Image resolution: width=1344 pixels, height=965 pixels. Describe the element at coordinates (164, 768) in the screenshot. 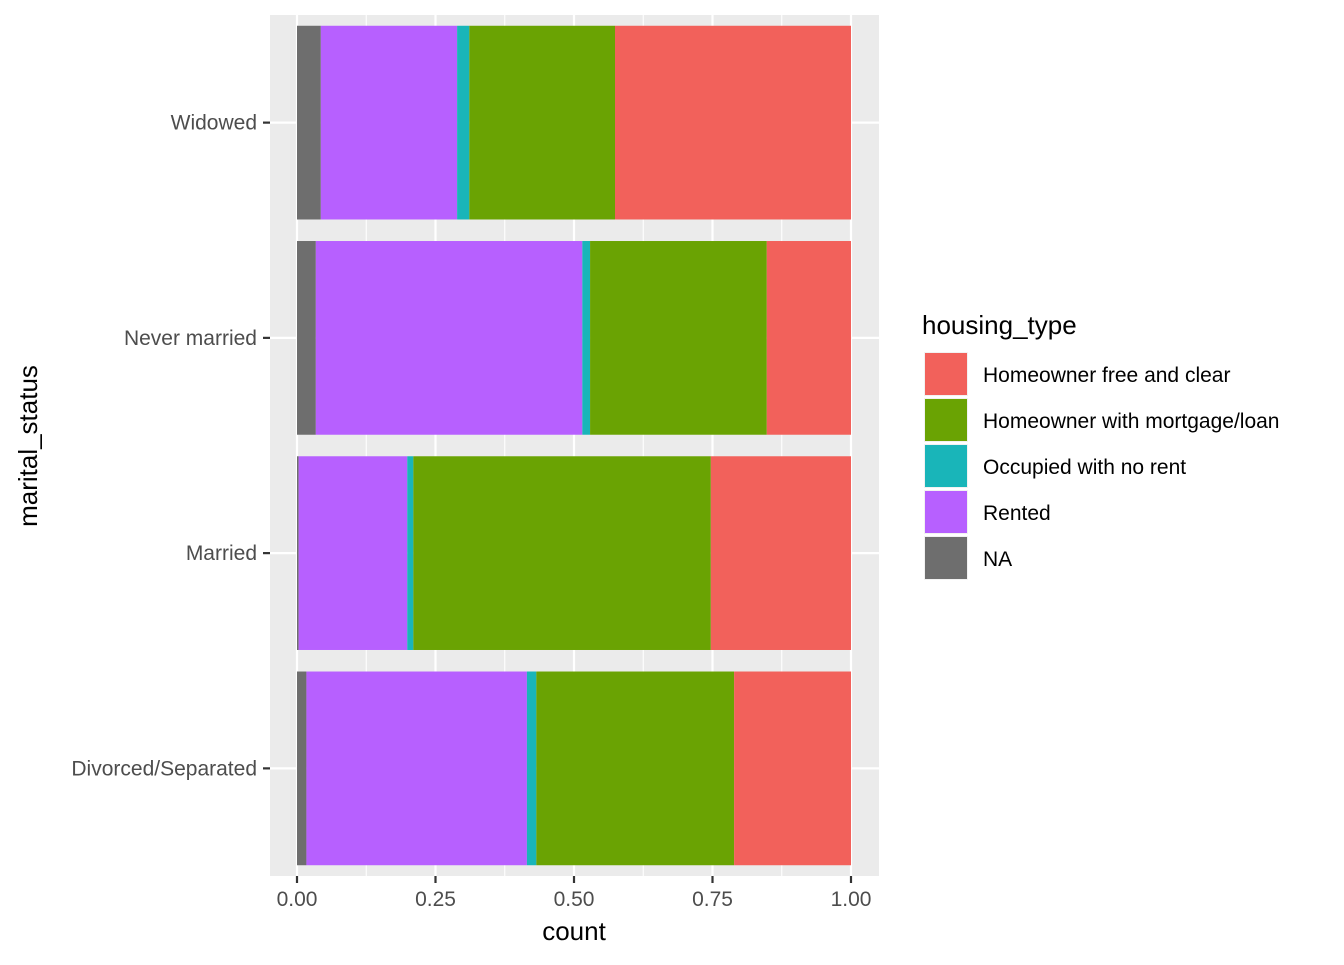

I see `y-tick-label: Divorced/Separated` at that location.